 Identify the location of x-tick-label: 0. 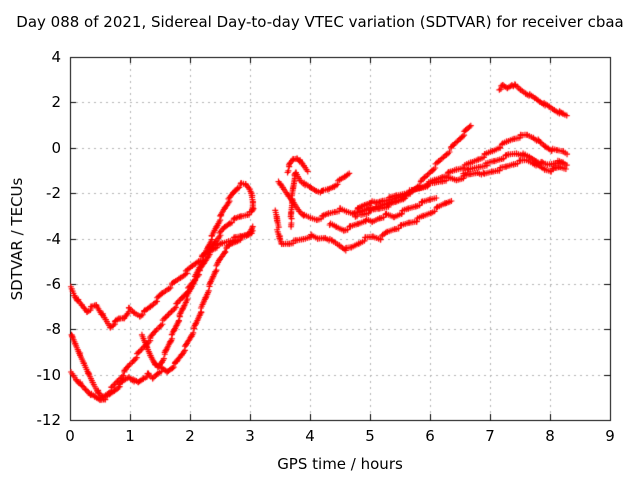
(70, 436).